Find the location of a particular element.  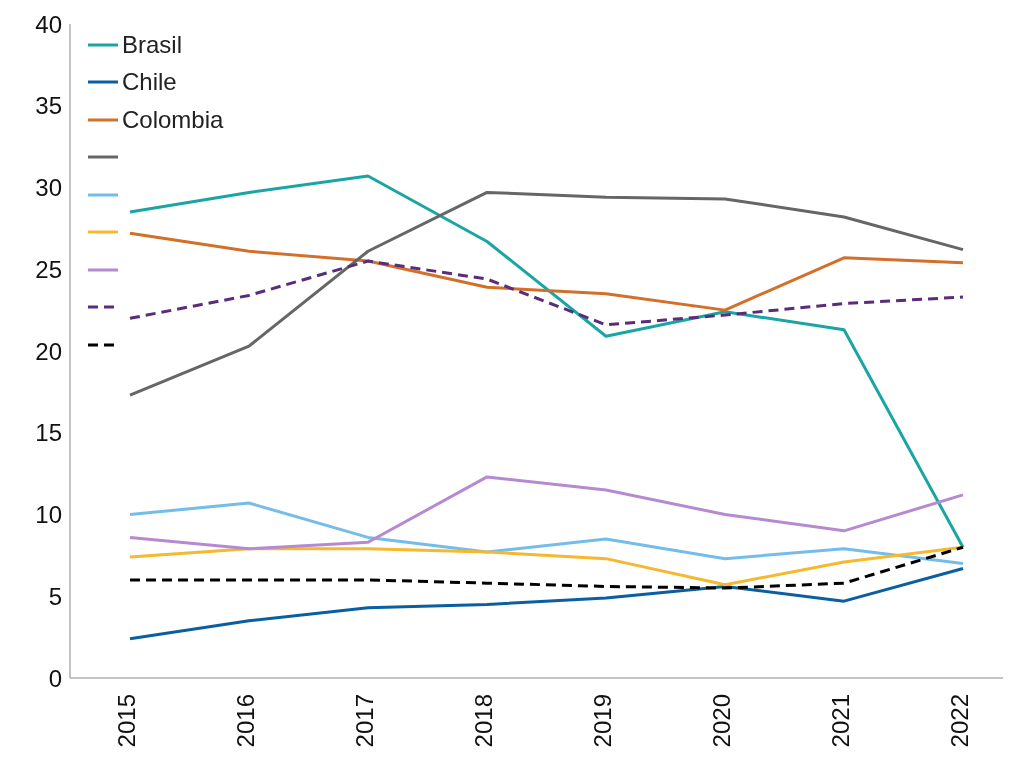

x-tick-label: 2018 is located at coordinates (484, 721).